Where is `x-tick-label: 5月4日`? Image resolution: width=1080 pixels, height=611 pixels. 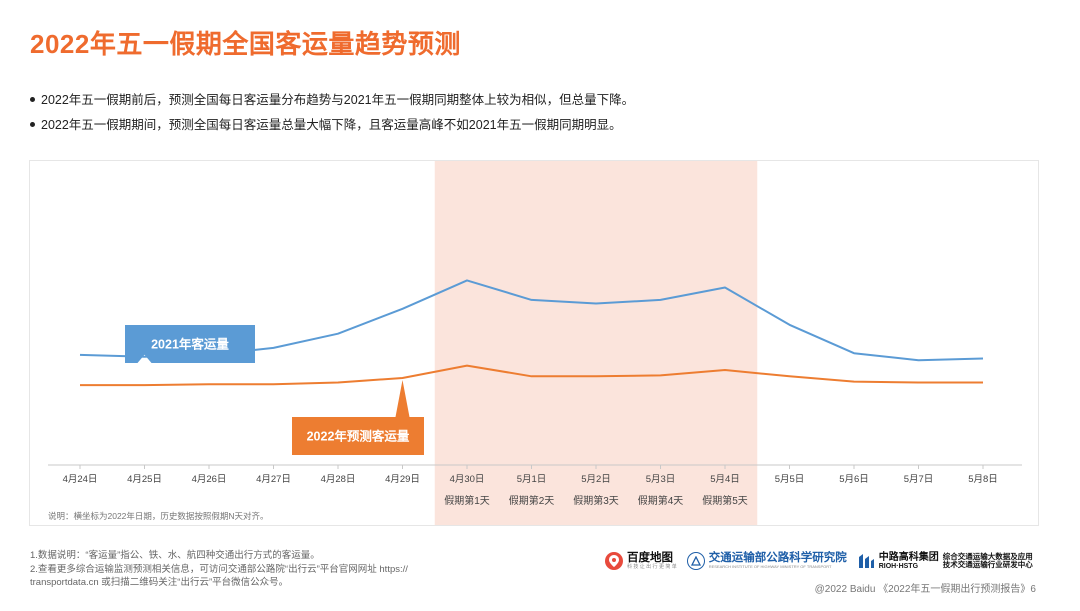 x-tick-label: 5月4日 is located at coordinates (725, 479).